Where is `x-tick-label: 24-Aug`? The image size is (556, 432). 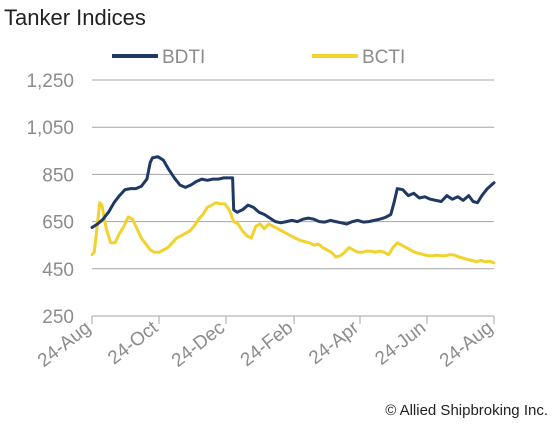 x-tick-label: 24-Aug is located at coordinates (466, 344).